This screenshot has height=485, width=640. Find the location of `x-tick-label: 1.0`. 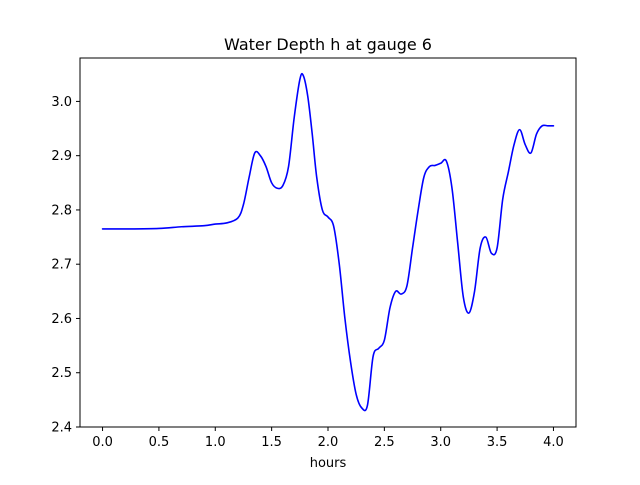

x-tick-label: 1.0 is located at coordinates (215, 442).